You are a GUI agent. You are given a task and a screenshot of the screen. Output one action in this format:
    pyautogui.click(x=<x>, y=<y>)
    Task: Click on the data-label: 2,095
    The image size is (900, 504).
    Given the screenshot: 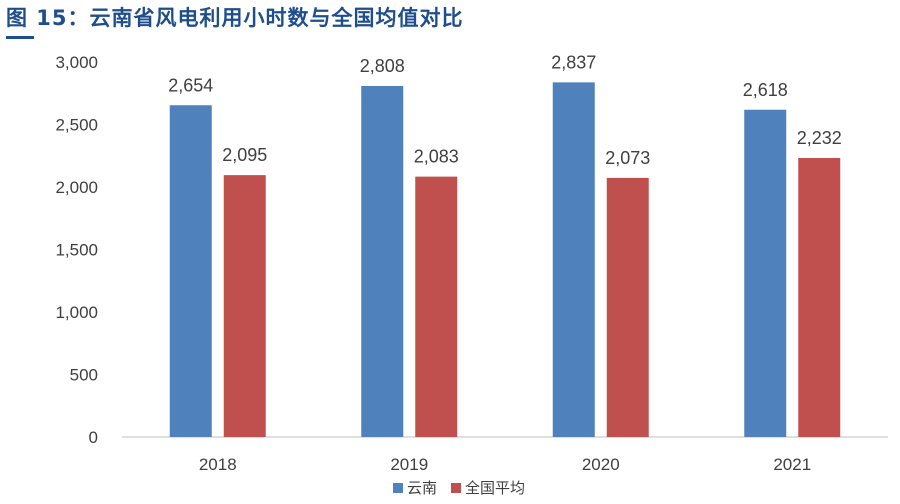 What is the action you would take?
    pyautogui.click(x=244, y=155)
    